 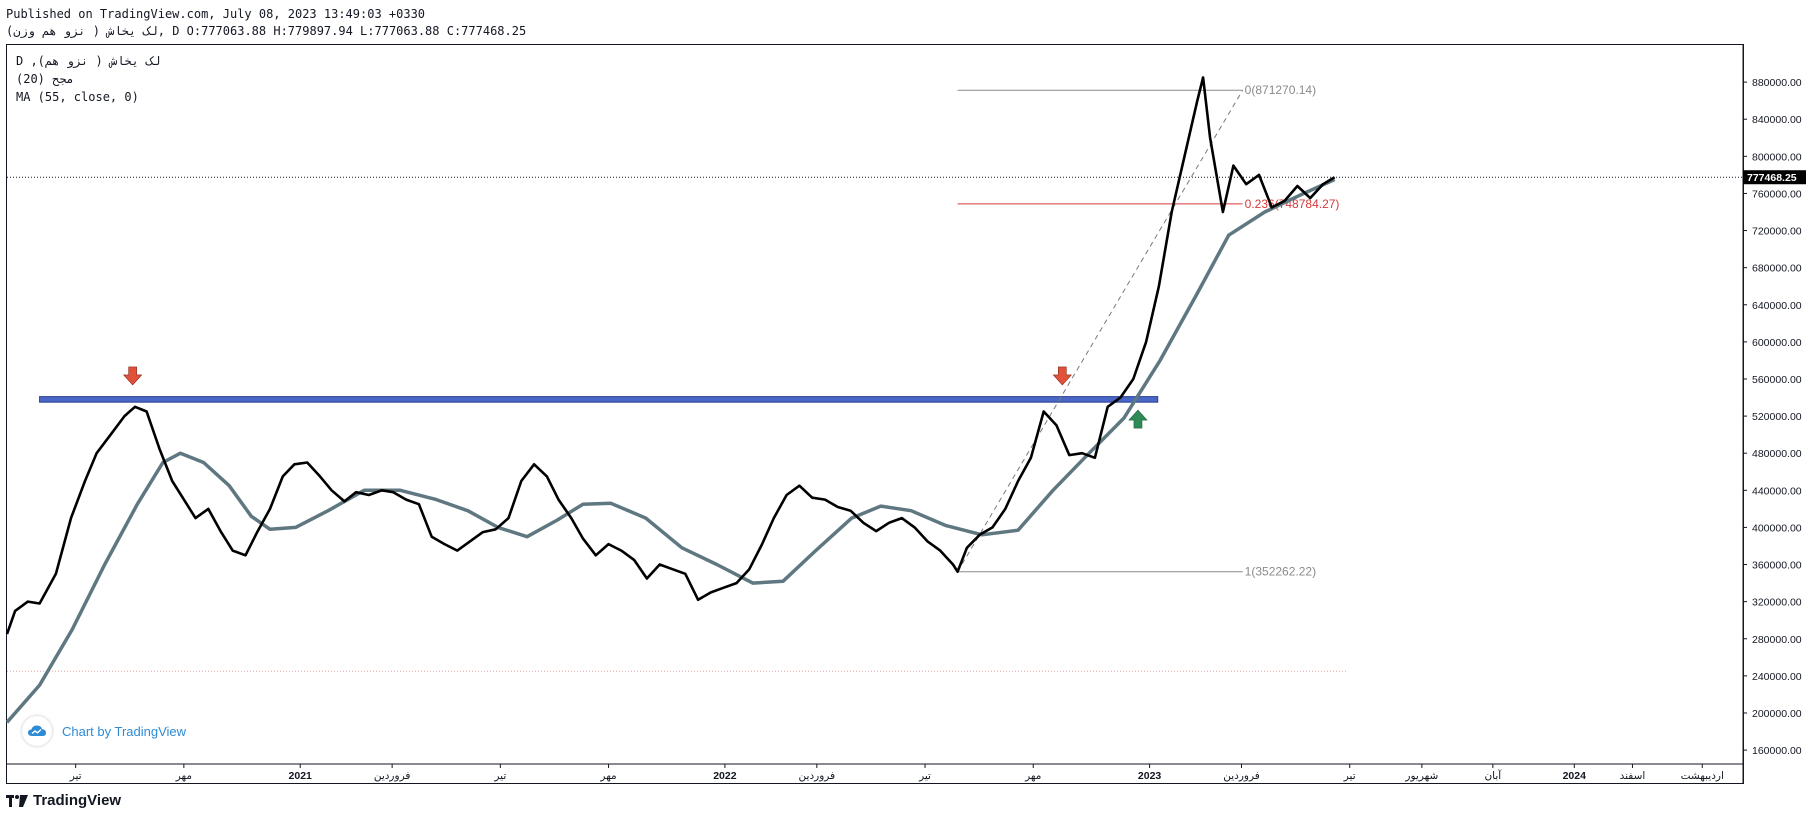 I want to click on y-tick-label: 320000.00, so click(x=1777, y=603).